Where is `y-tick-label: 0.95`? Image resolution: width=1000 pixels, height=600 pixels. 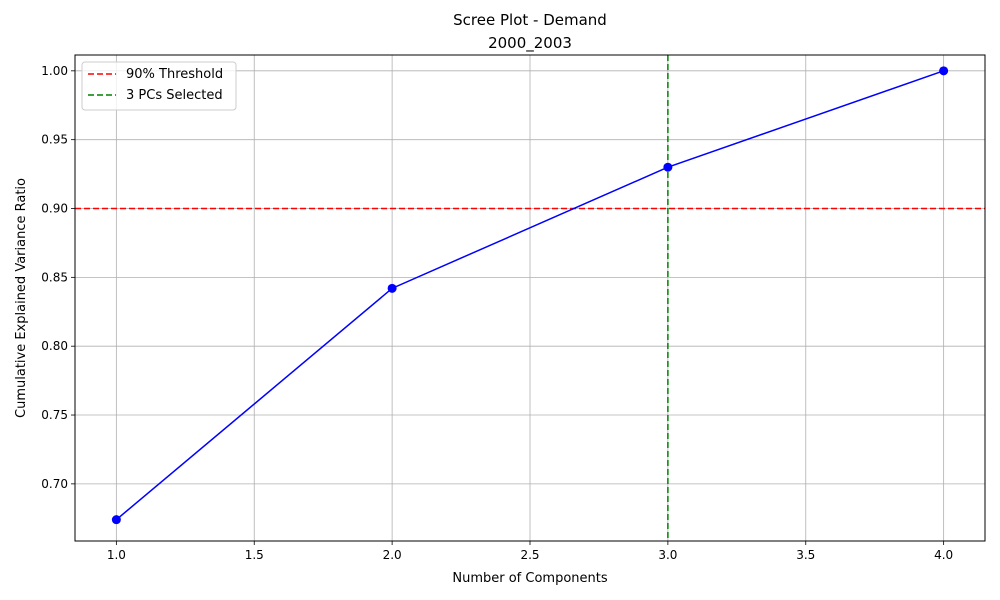 y-tick-label: 0.95 is located at coordinates (54, 140).